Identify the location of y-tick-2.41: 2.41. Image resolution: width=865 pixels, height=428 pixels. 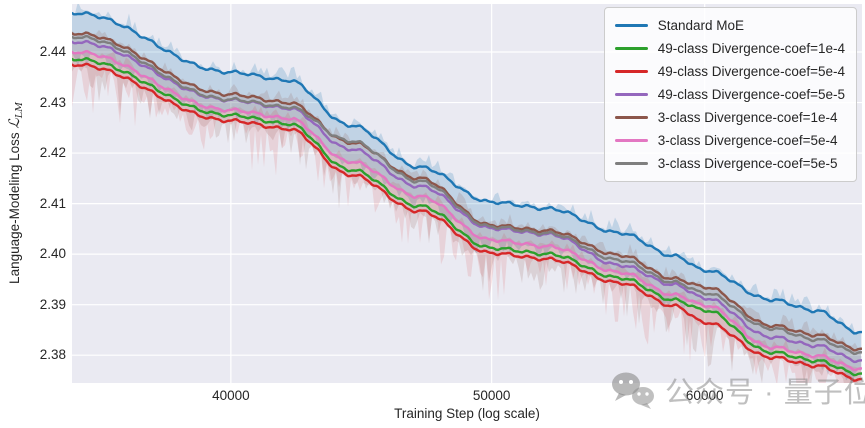
(52, 203).